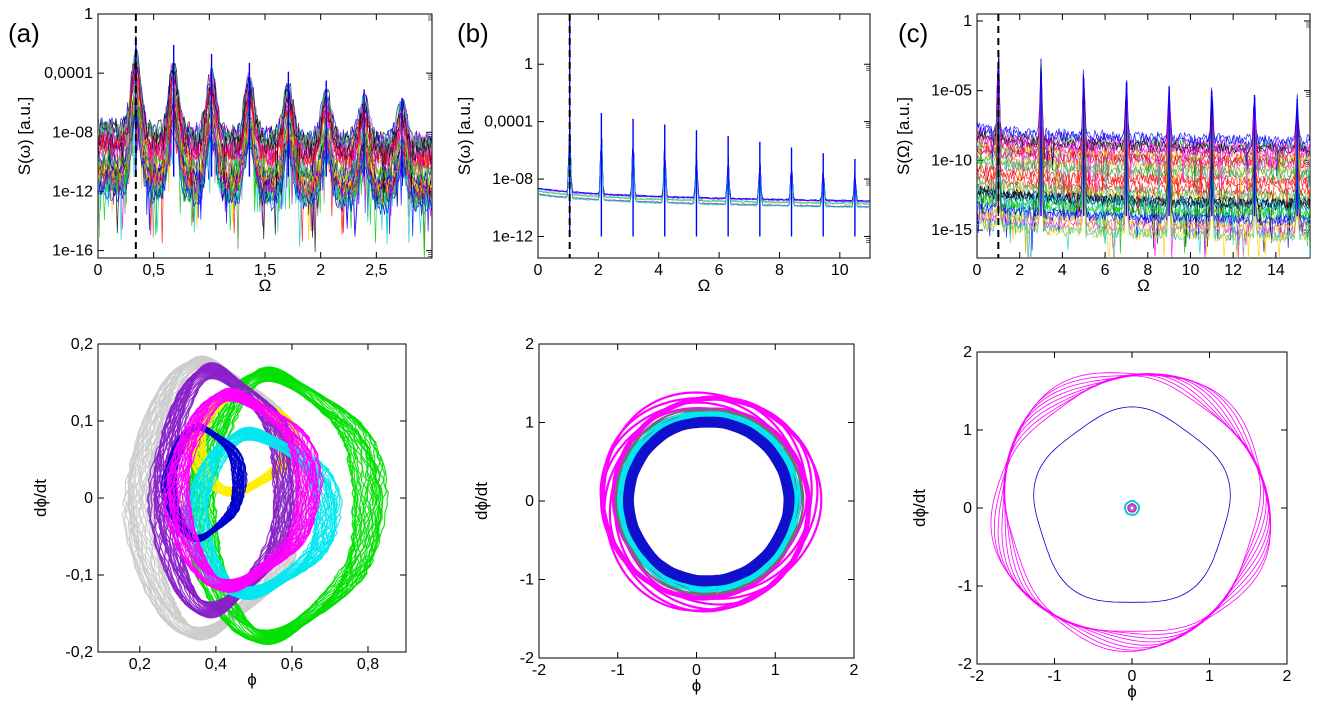 This screenshot has height=714, width=1319. Describe the element at coordinates (82, 344) in the screenshot. I see `y-tick-label: 0,2` at that location.